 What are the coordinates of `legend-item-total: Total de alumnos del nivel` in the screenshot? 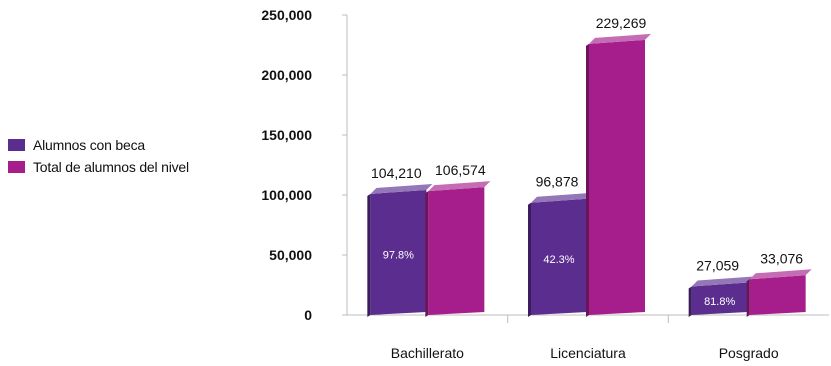 It's located at (98, 167).